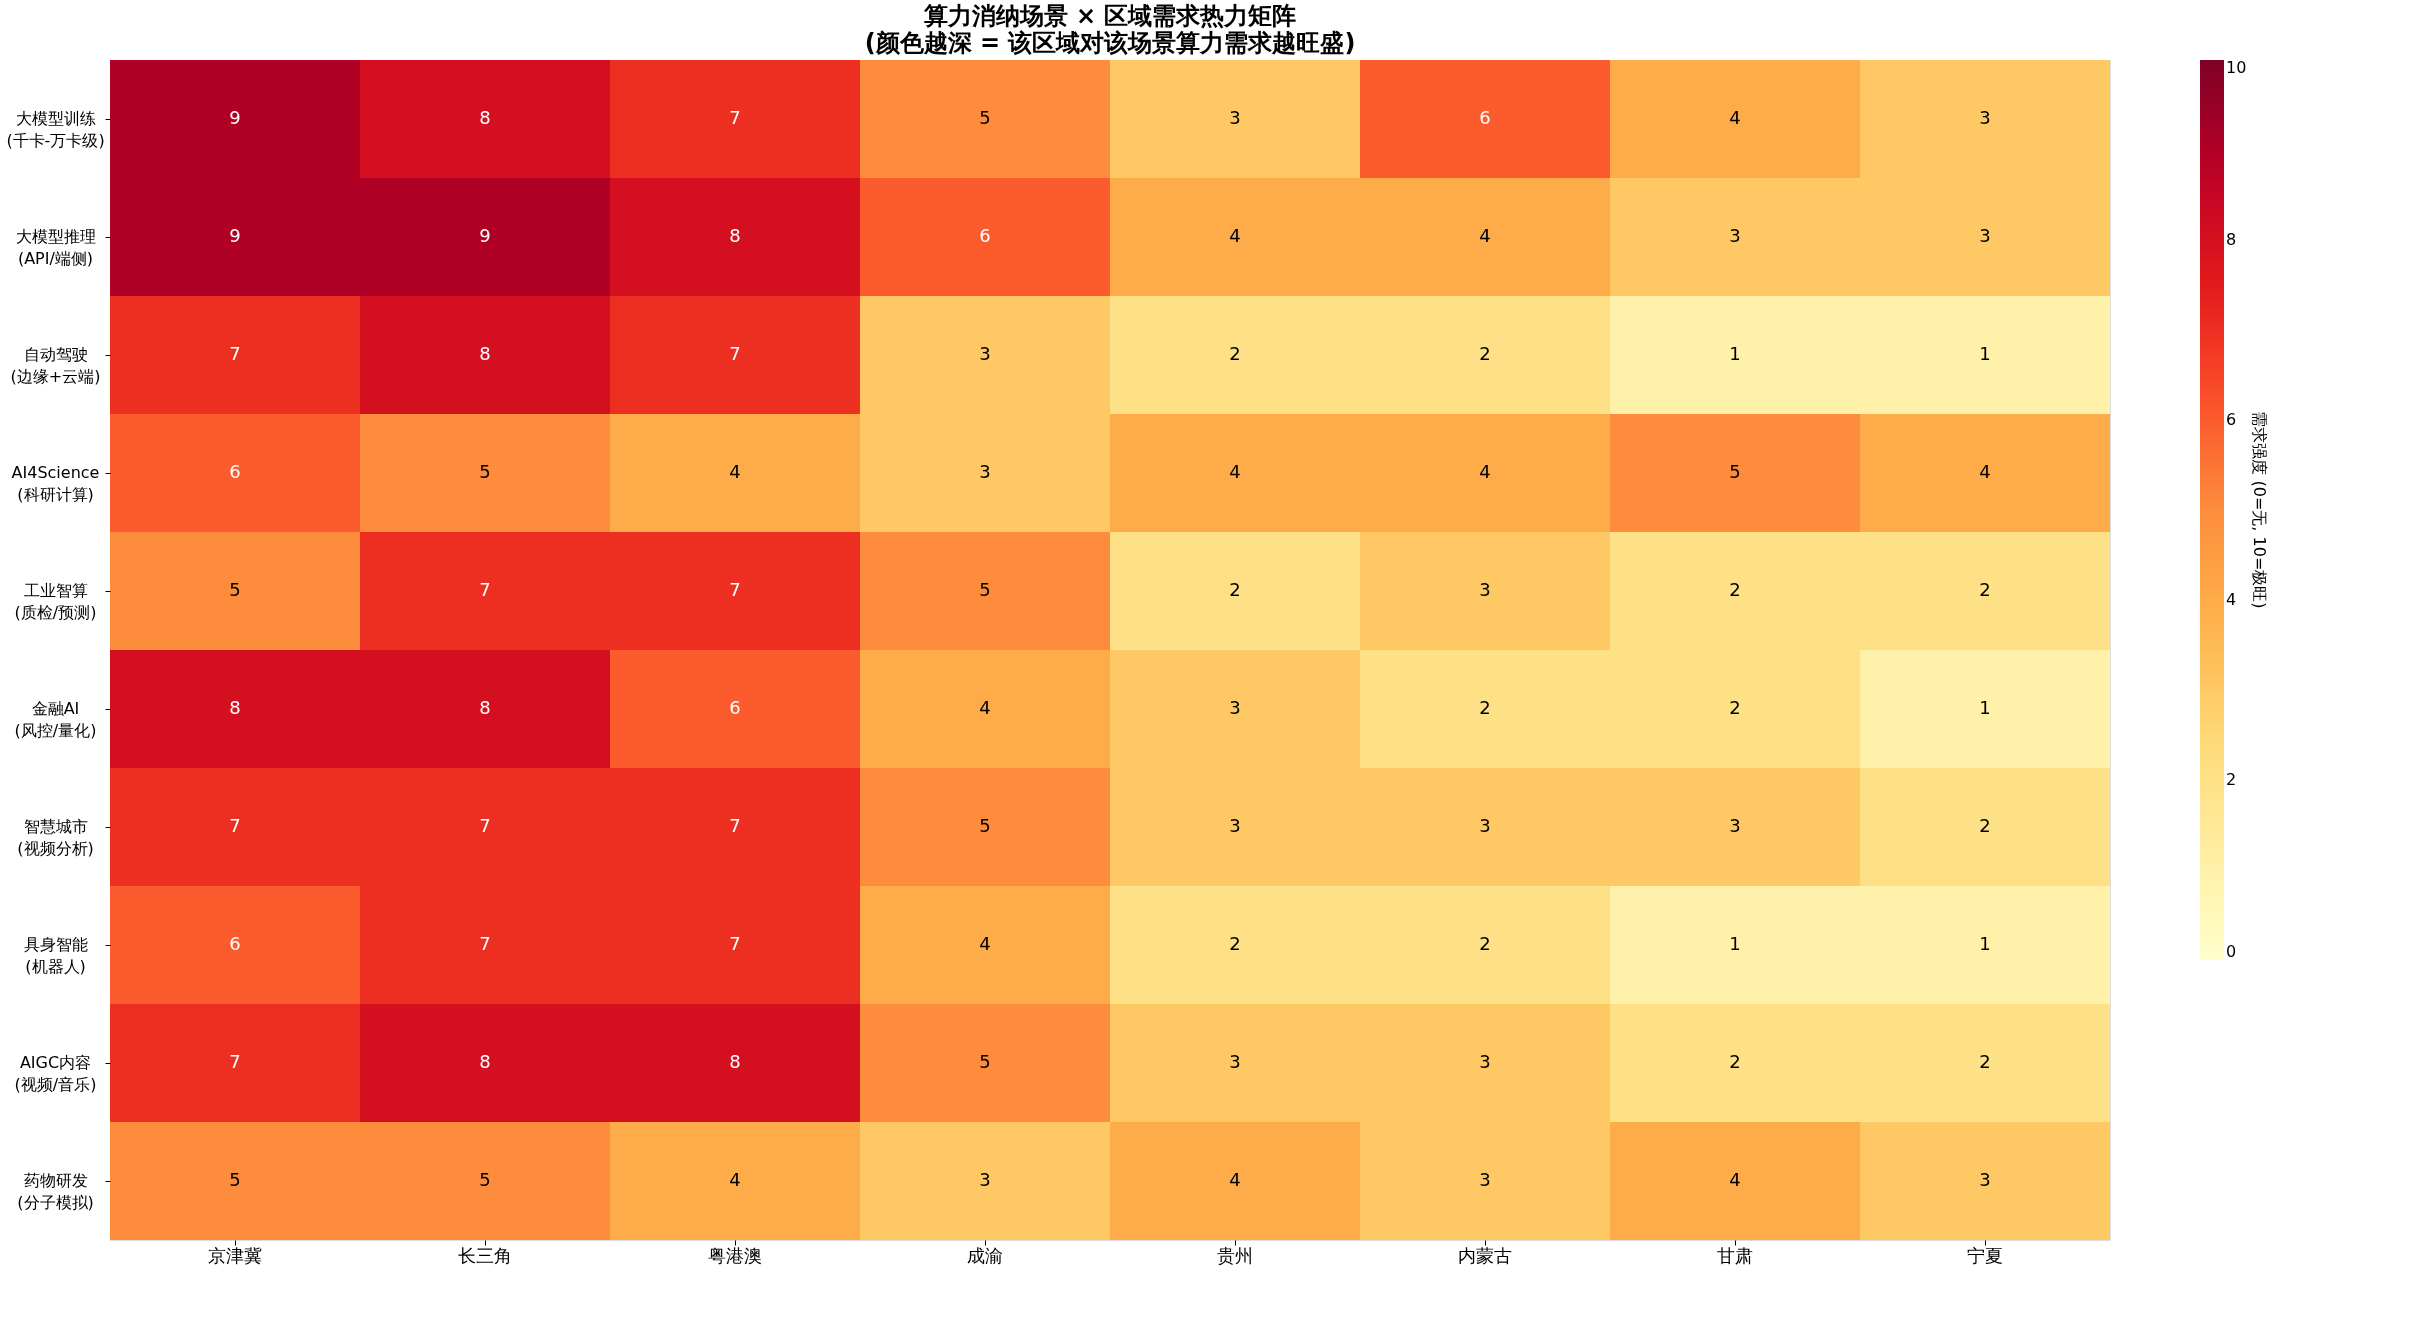  Describe the element at coordinates (485, 1255) in the screenshot. I see `x-tick-label: 长三角` at that location.